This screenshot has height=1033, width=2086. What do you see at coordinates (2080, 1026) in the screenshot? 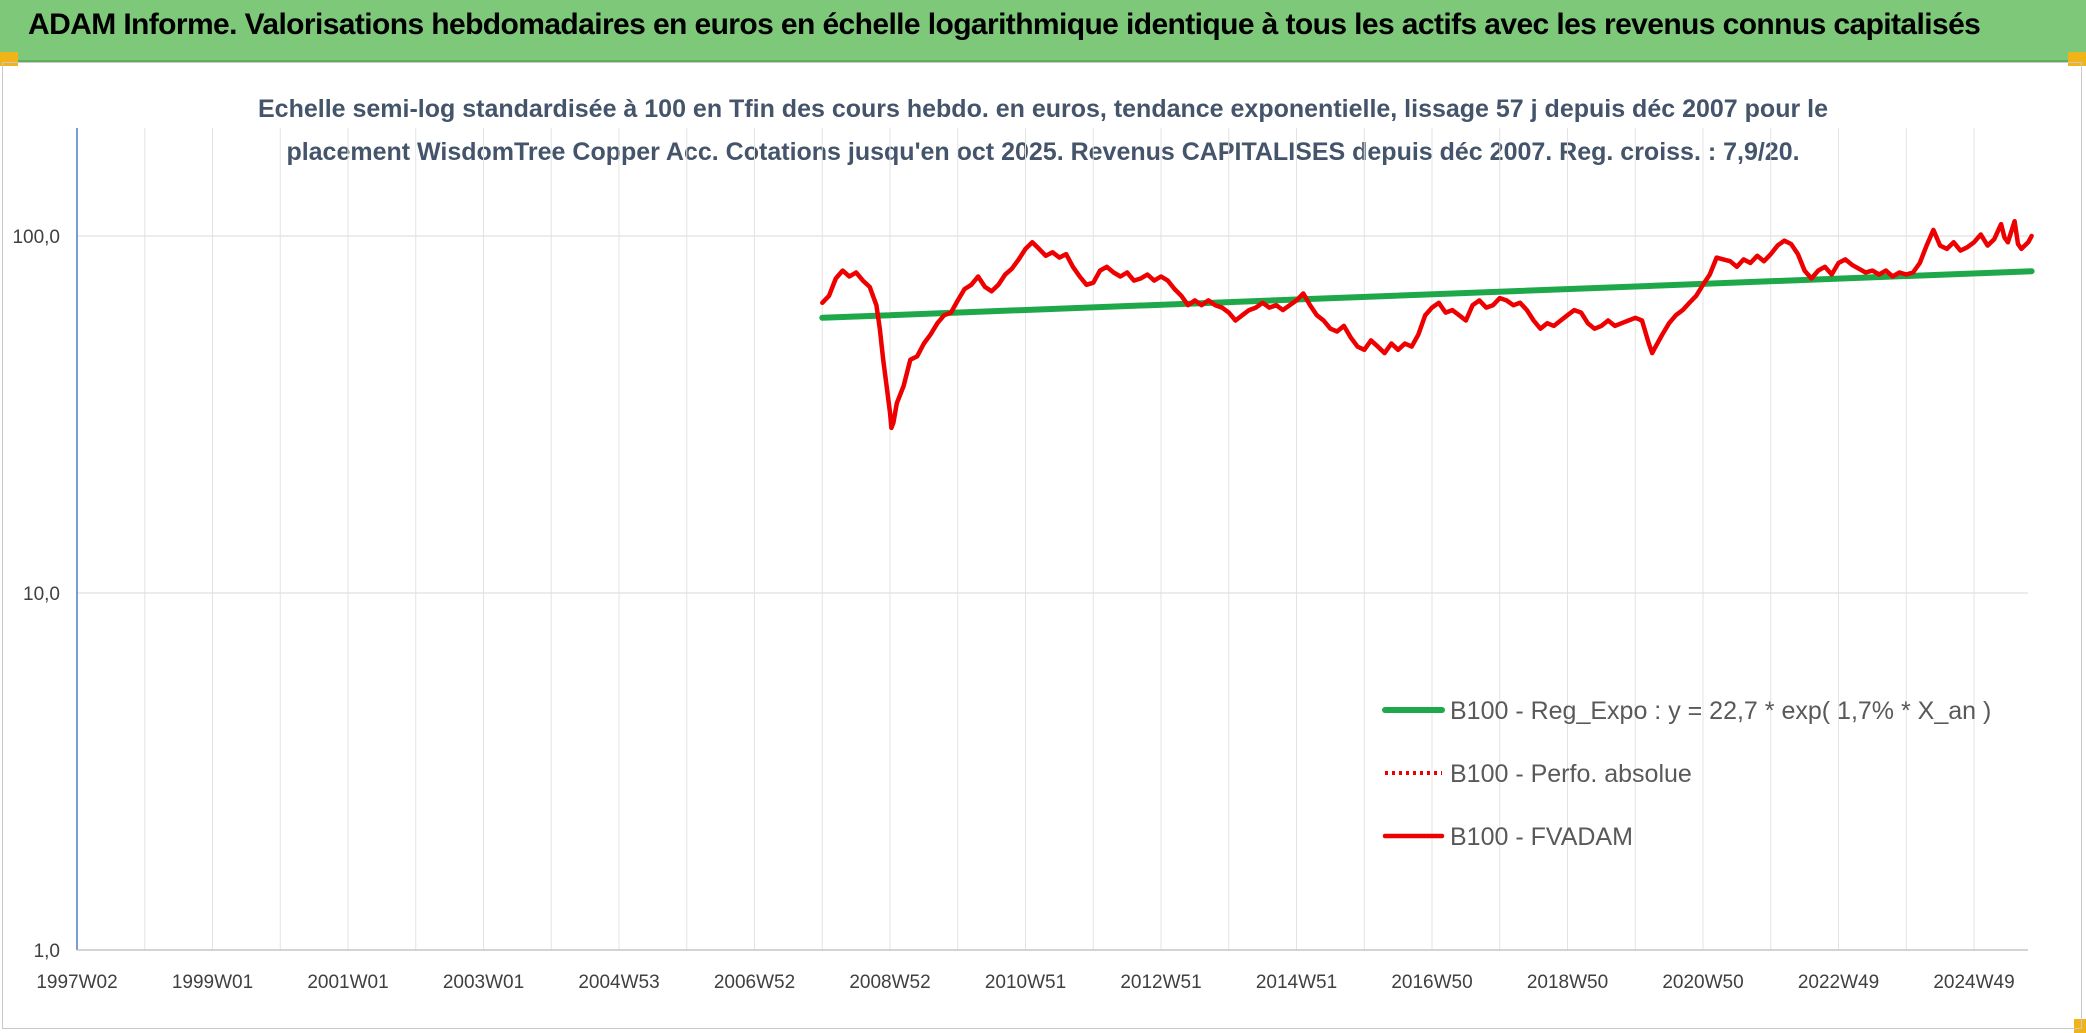
I see `corner-accent-bottom-right` at bounding box center [2080, 1026].